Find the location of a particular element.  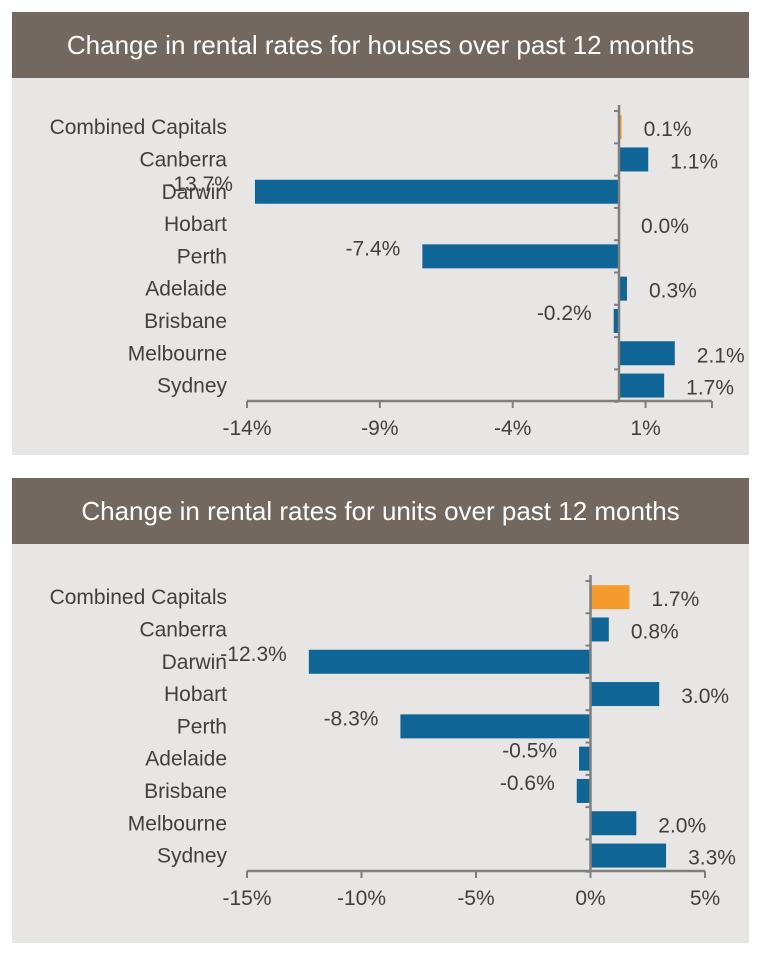

houses-category-label-7: Melbourne is located at coordinates (177, 353).